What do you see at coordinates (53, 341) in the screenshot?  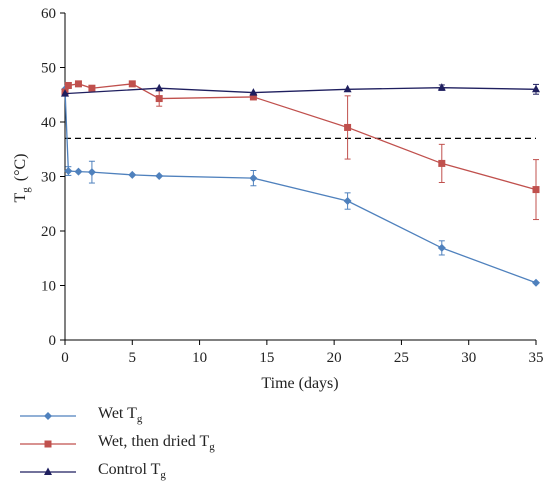 I see `y-tick-label: 0` at bounding box center [53, 341].